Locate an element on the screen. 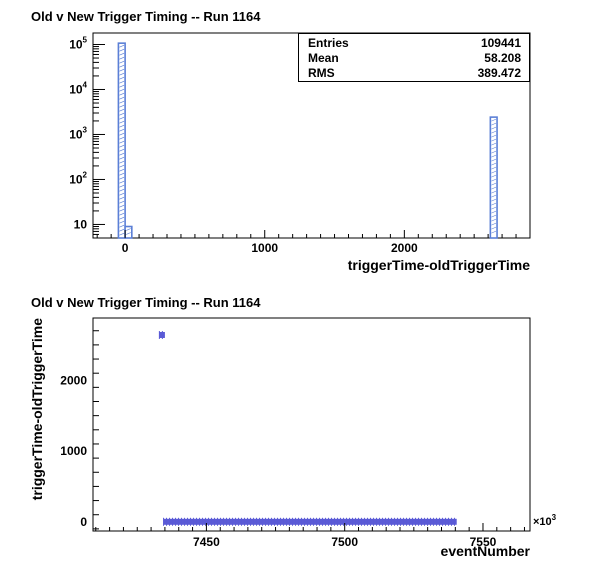 The width and height of the screenshot is (596, 572). stats-row-entries: Entries 109441 is located at coordinates (414, 43).